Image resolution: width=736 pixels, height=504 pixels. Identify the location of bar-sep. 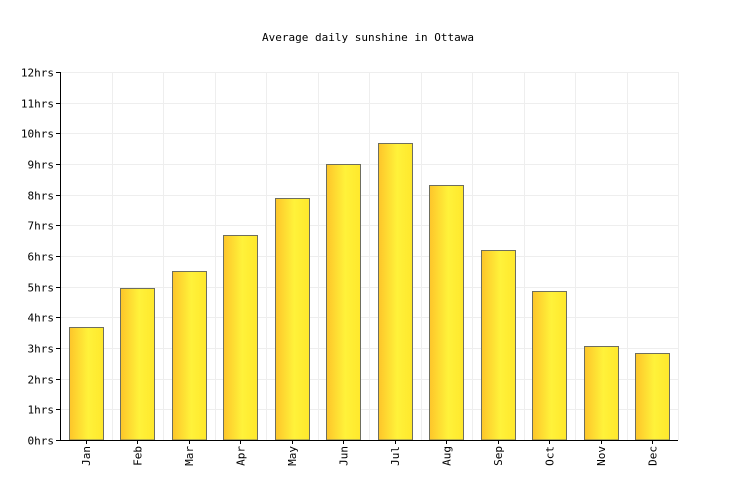
(498, 345).